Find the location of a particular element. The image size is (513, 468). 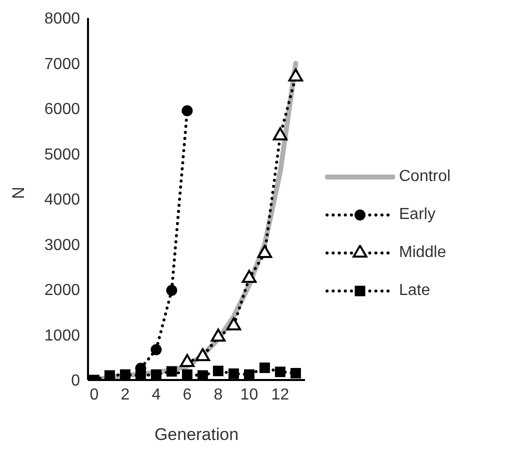

legend-label: Control is located at coordinates (425, 177).